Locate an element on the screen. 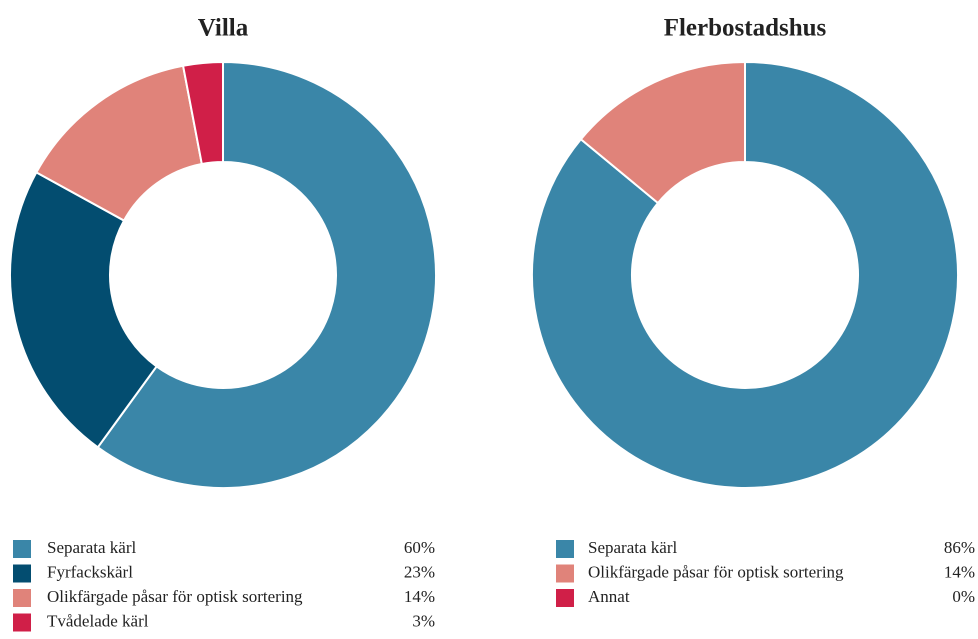 Image resolution: width=978 pixels, height=639 pixels. legend-value: 23% is located at coordinates (419, 571).